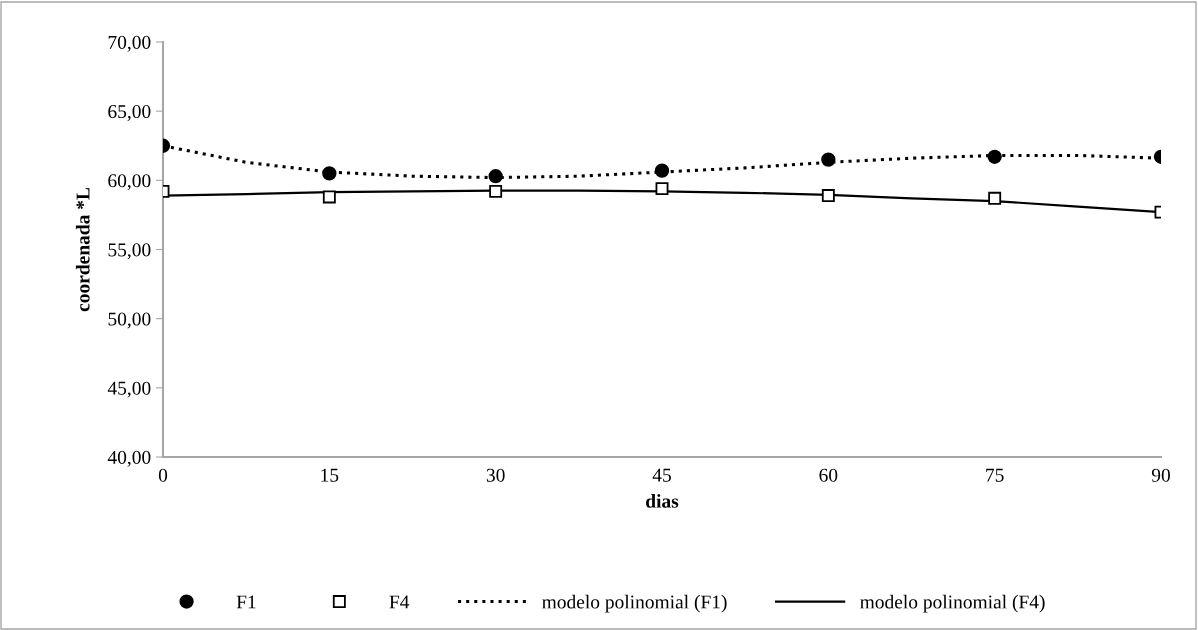 This screenshot has height=630, width=1198. I want to click on y-axis-title: coordenada *L, so click(82, 249).